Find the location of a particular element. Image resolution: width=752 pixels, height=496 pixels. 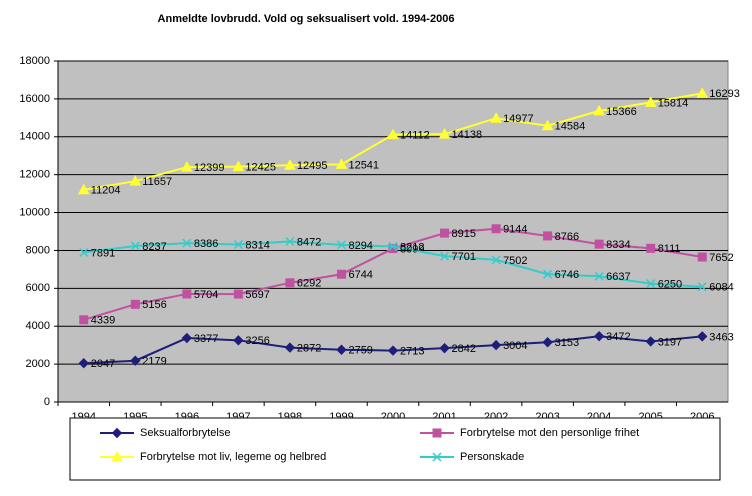

data-label: 8334 is located at coordinates (618, 245).